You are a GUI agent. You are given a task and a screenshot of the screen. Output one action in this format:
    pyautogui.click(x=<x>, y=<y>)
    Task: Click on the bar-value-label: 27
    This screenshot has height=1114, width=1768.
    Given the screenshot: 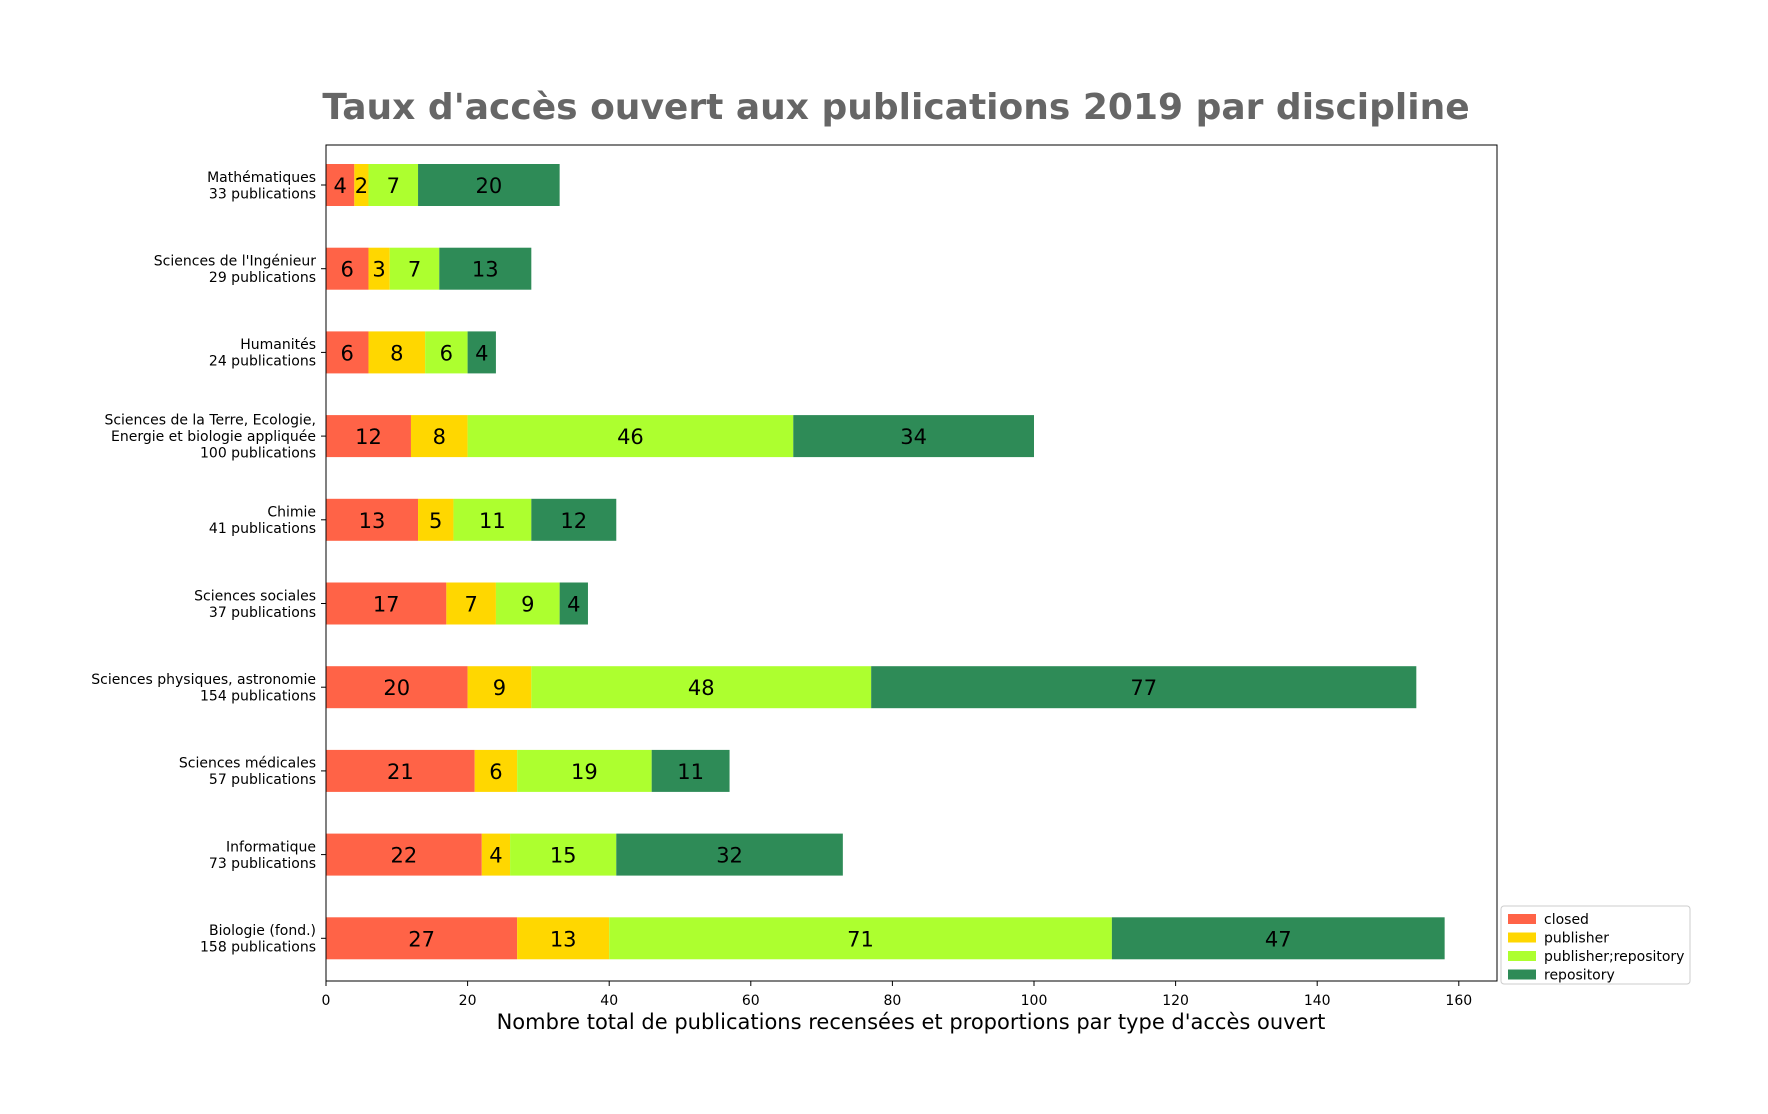 What is the action you would take?
    pyautogui.click(x=421, y=939)
    